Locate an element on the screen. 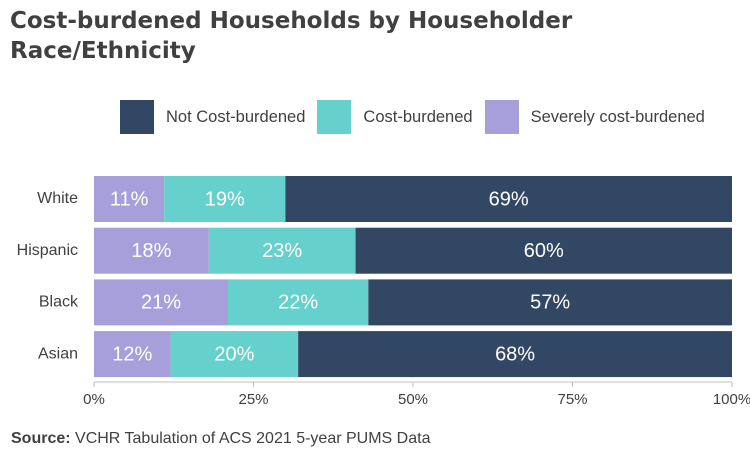 Image resolution: width=750 pixels, height=463 pixels. bar-hispanic-cost-burdened is located at coordinates (282, 250).